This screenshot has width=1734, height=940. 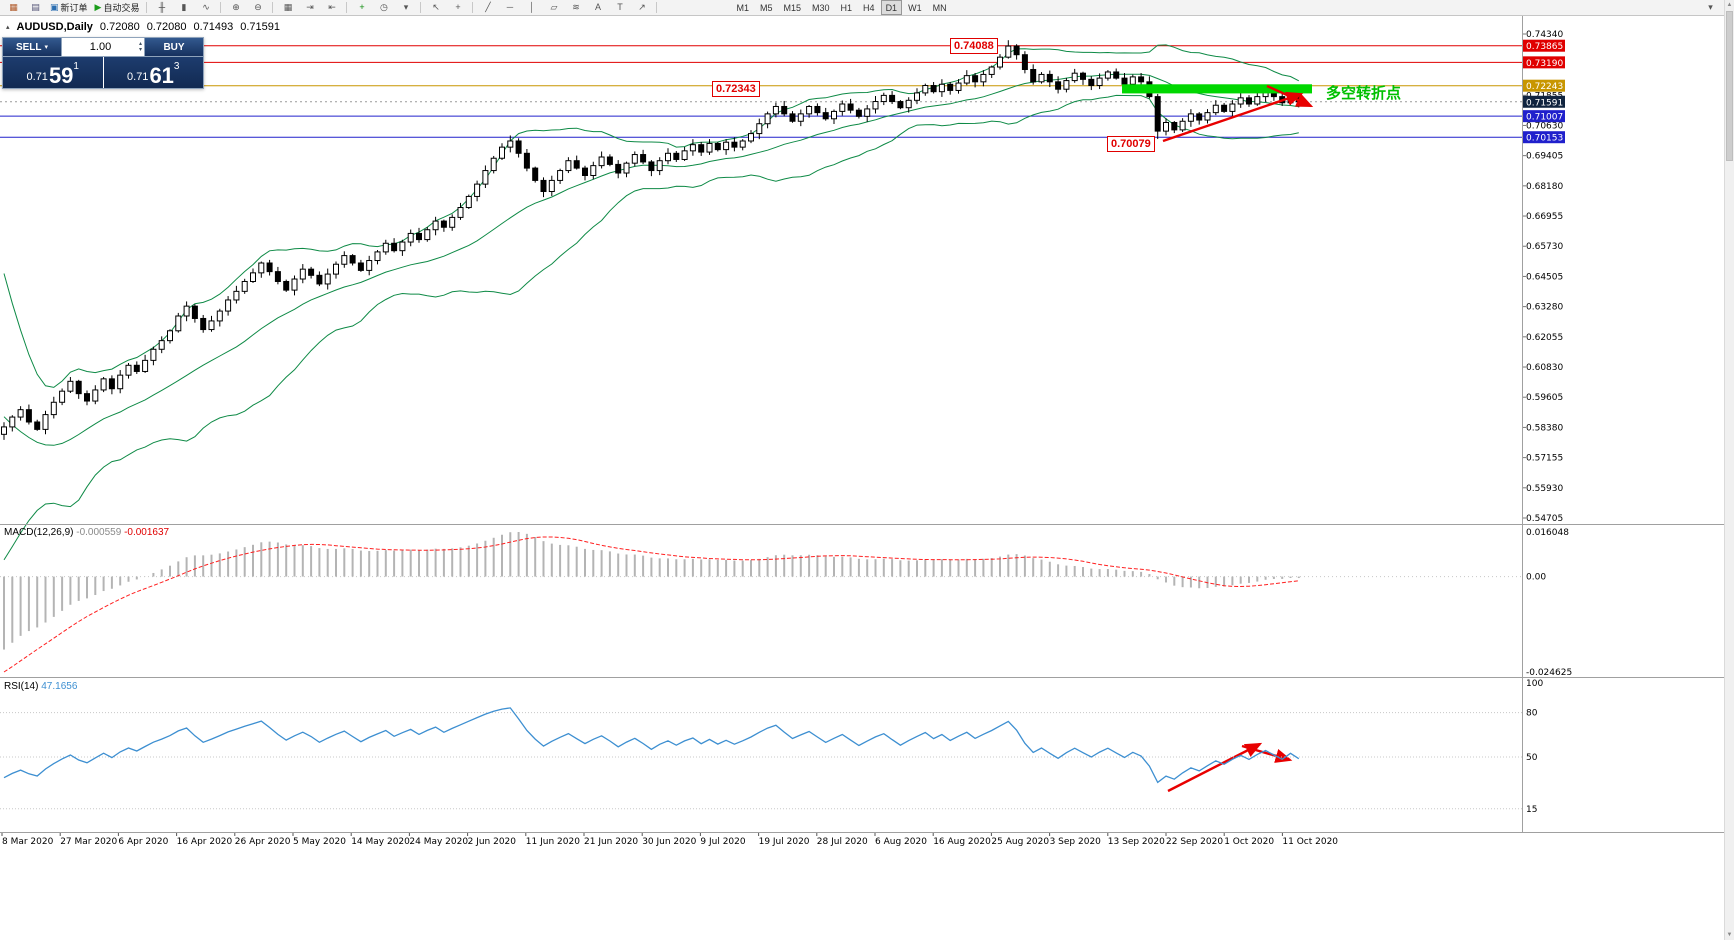 I want to click on crosshair-icon: +, so click(x=458, y=7).